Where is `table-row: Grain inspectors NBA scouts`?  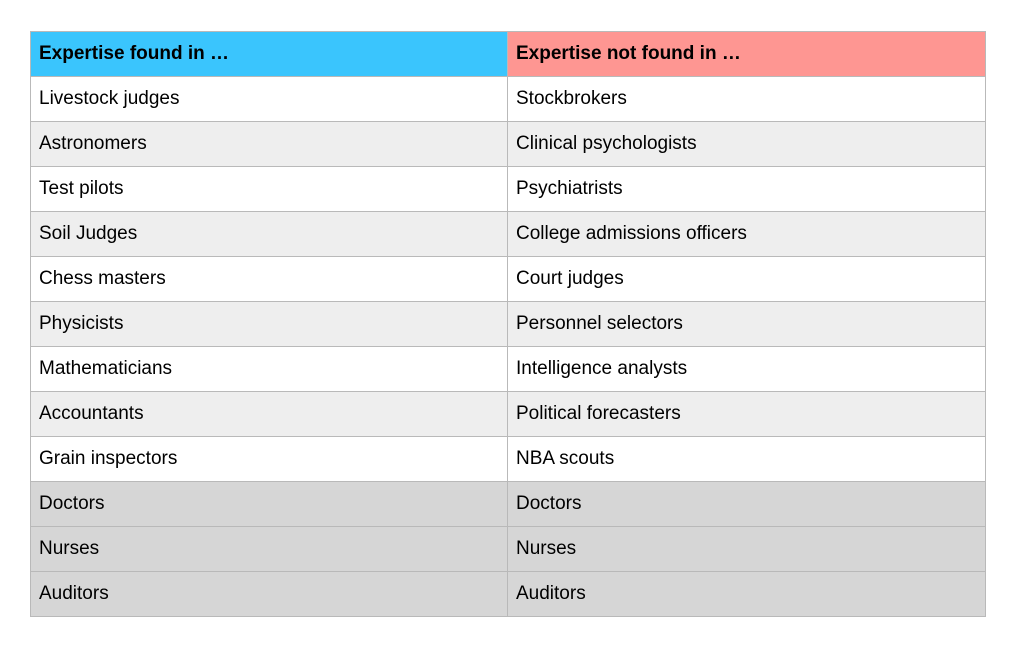 table-row: Grain inspectors NBA scouts is located at coordinates (508, 459).